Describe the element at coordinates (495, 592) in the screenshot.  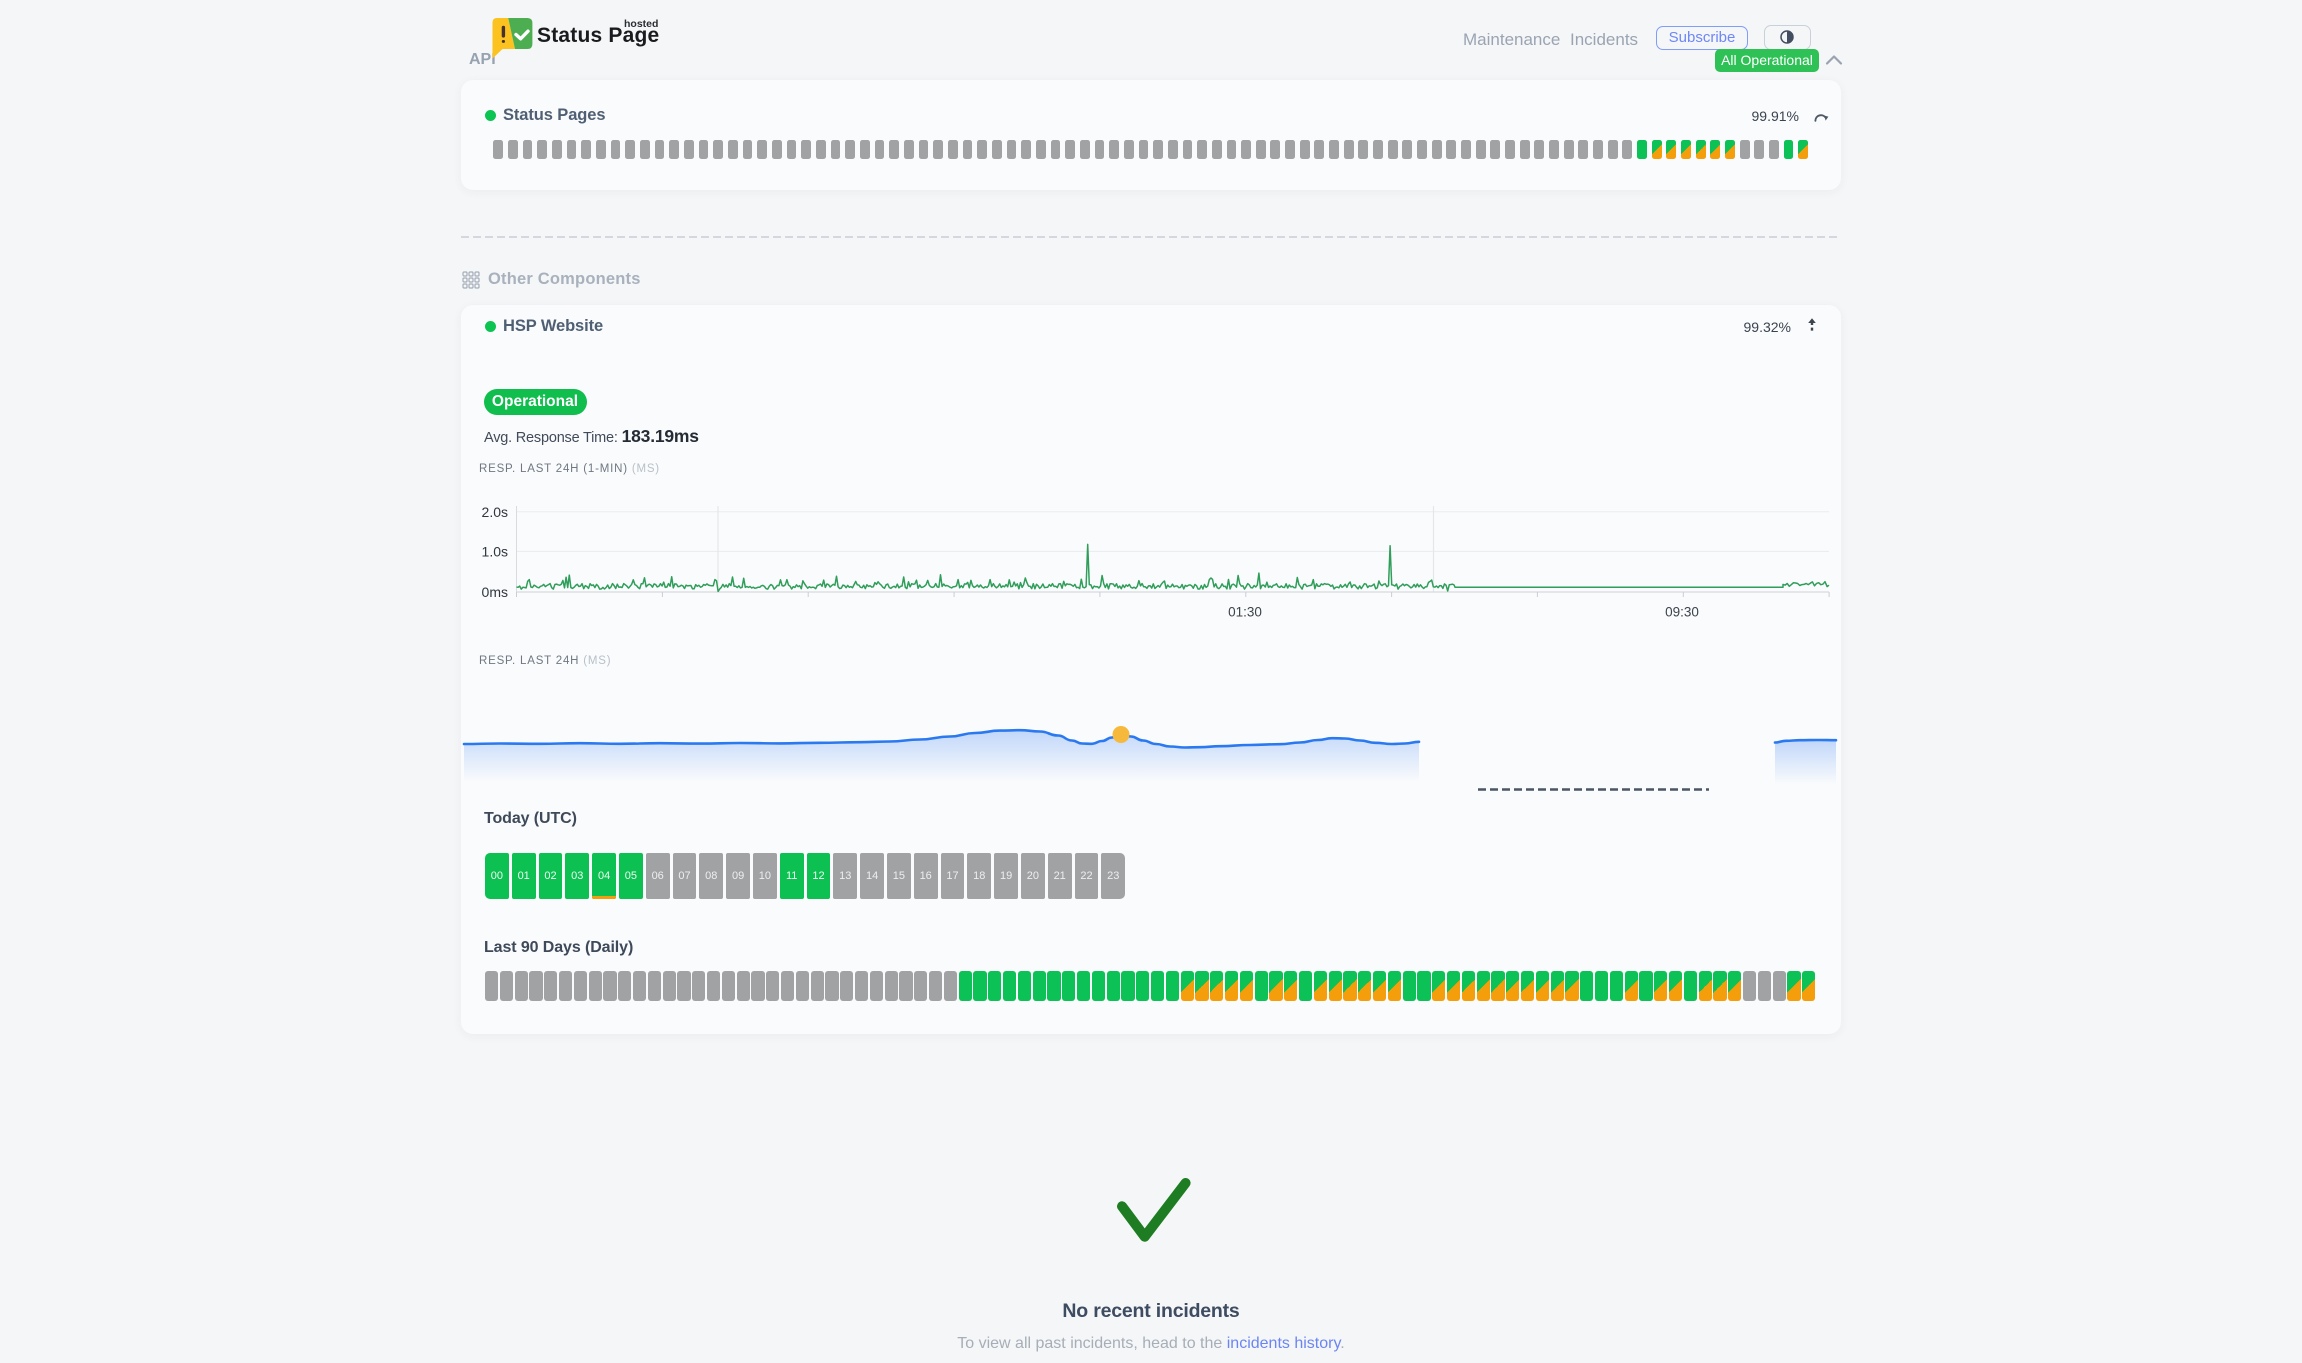
I see `svg-text: 0ms` at that location.